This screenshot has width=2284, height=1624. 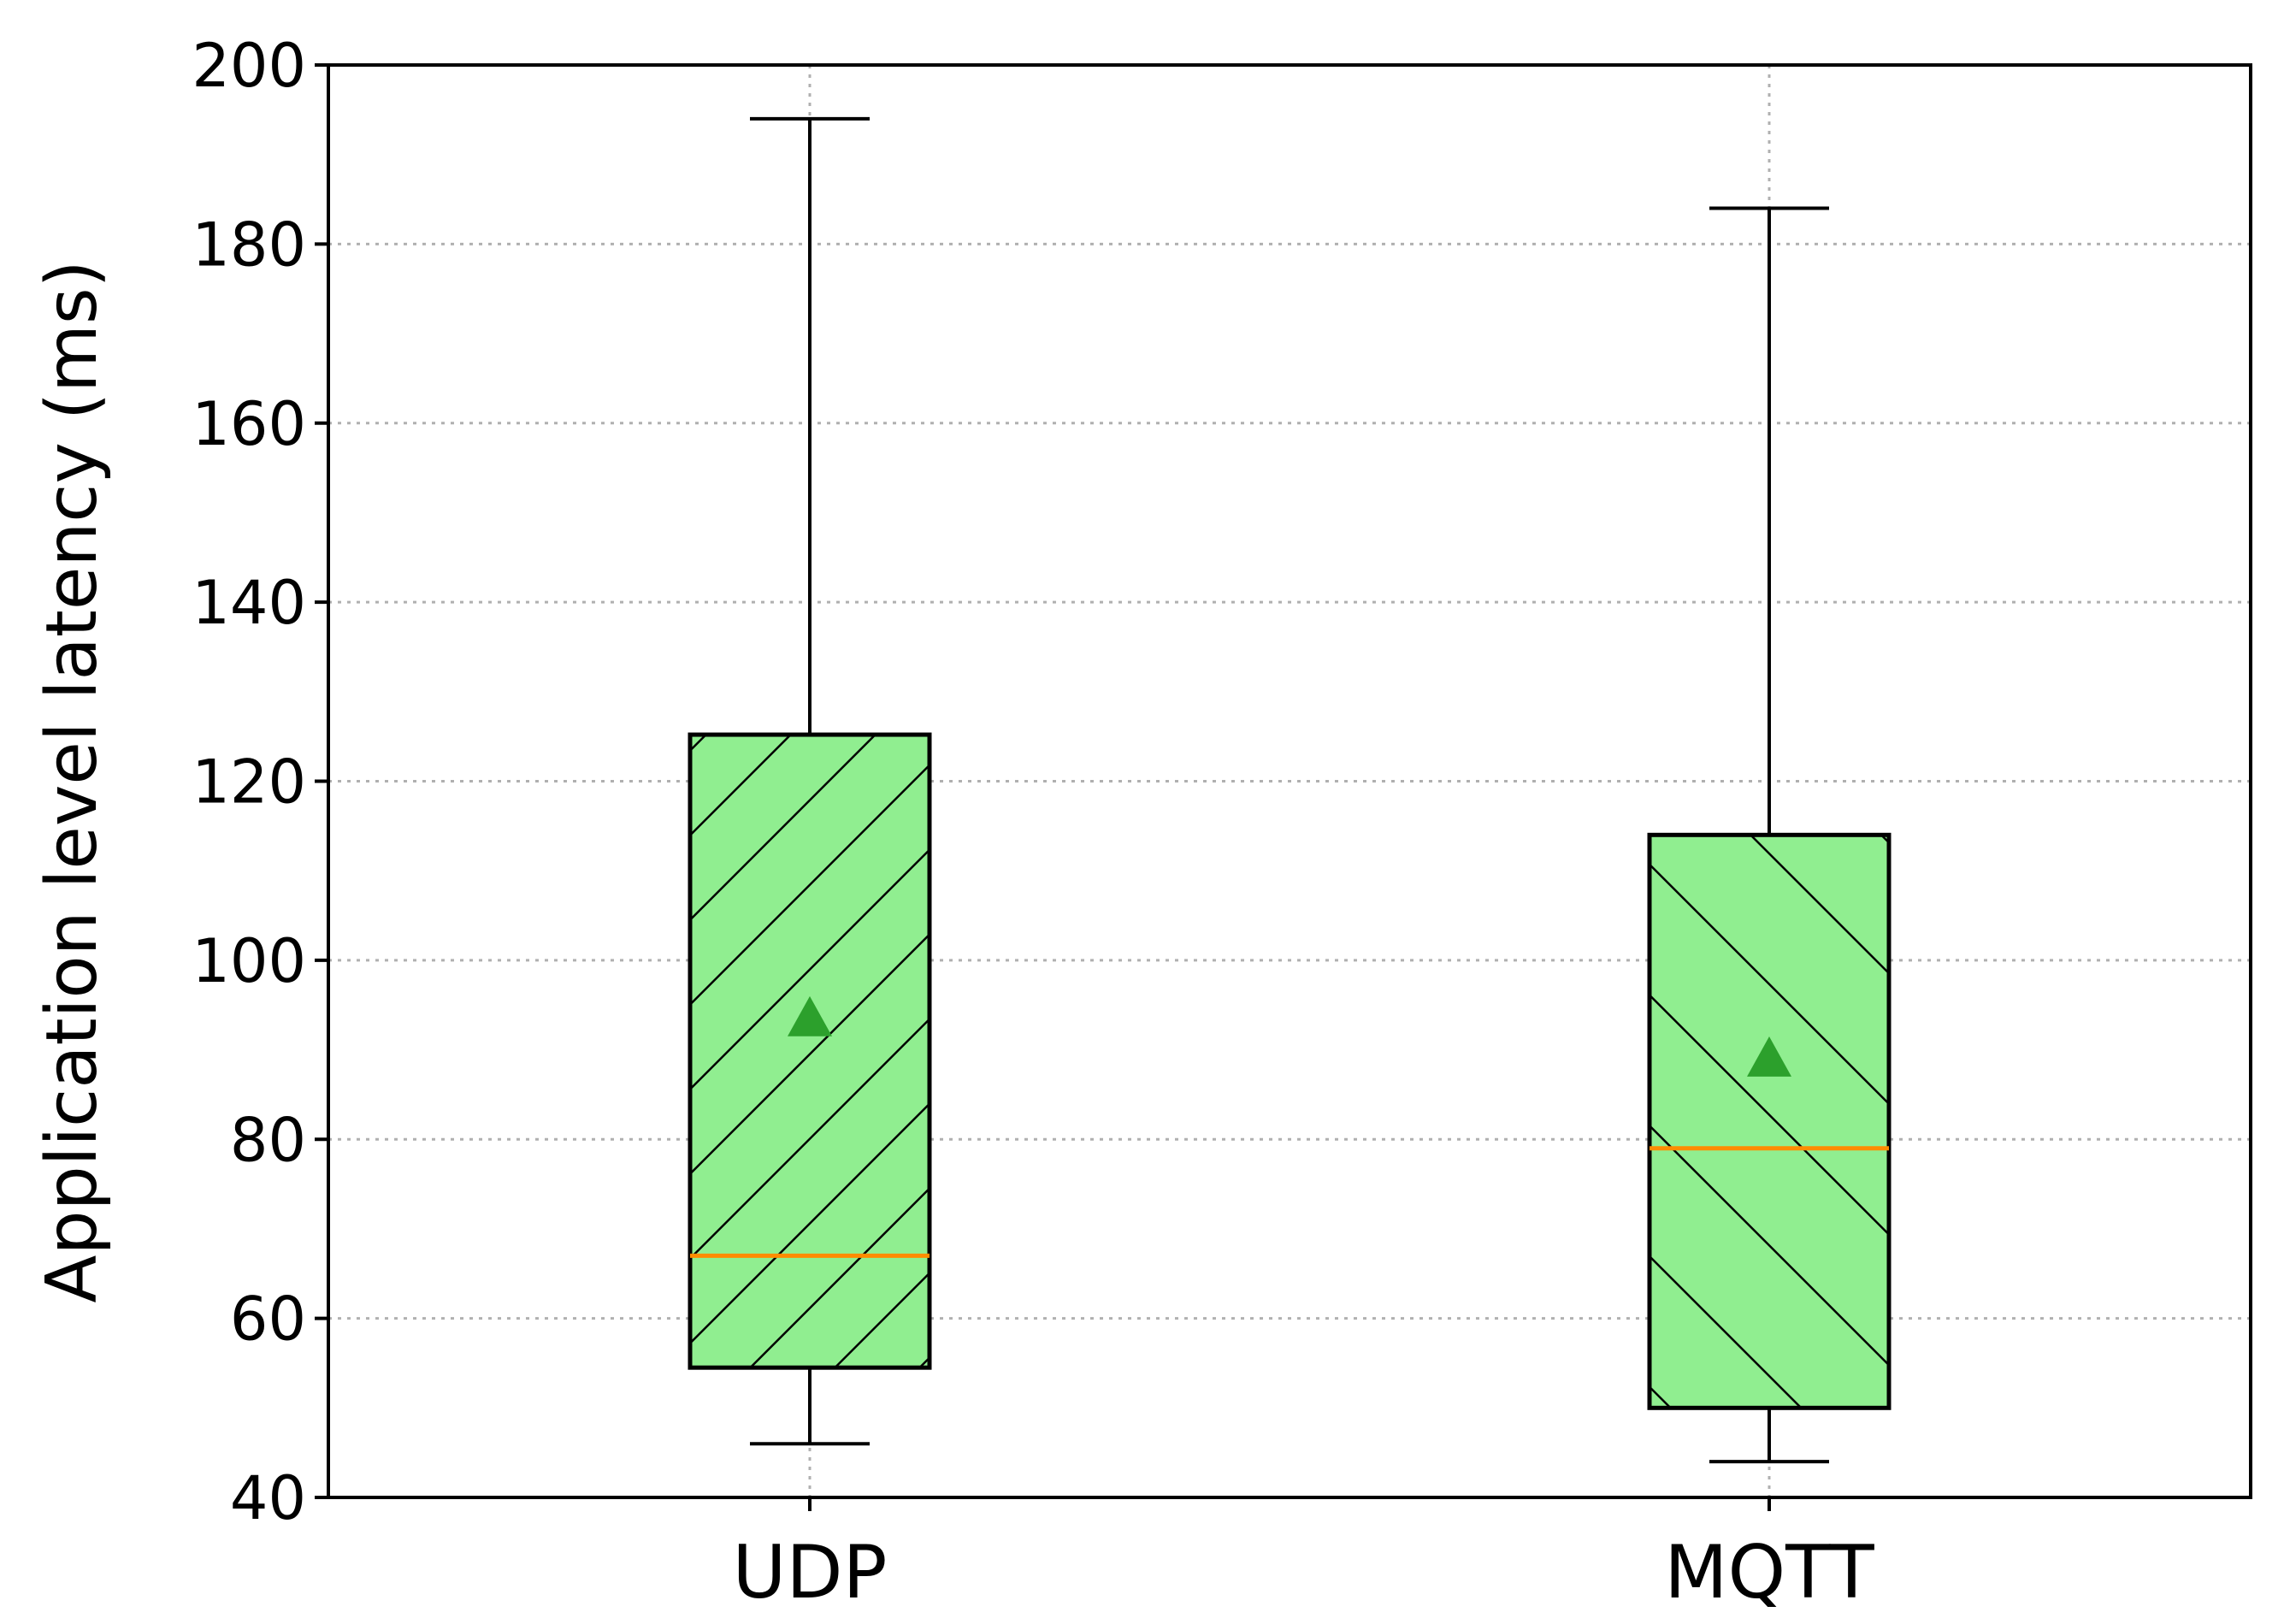 I want to click on y-tick-label: 100, so click(x=249, y=961).